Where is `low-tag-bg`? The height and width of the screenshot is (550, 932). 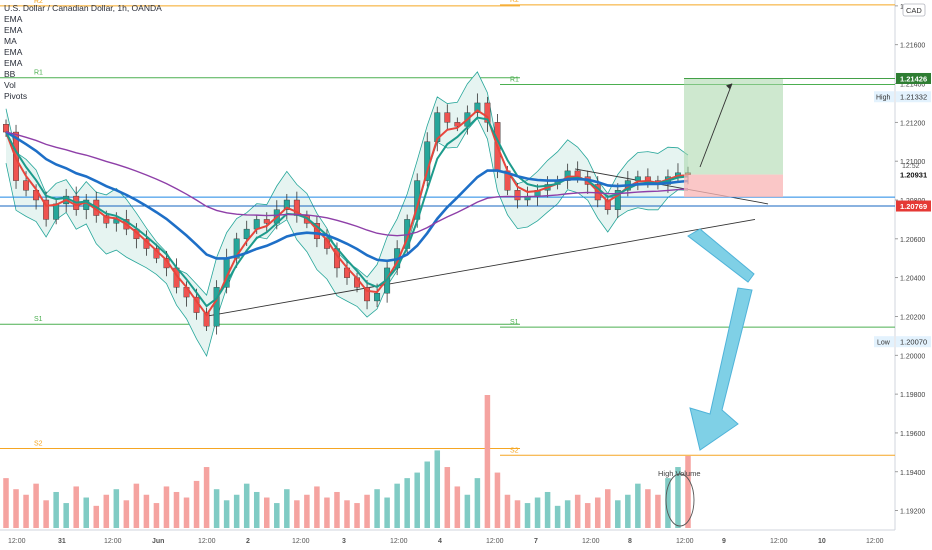
low-tag-bg is located at coordinates (884, 342).